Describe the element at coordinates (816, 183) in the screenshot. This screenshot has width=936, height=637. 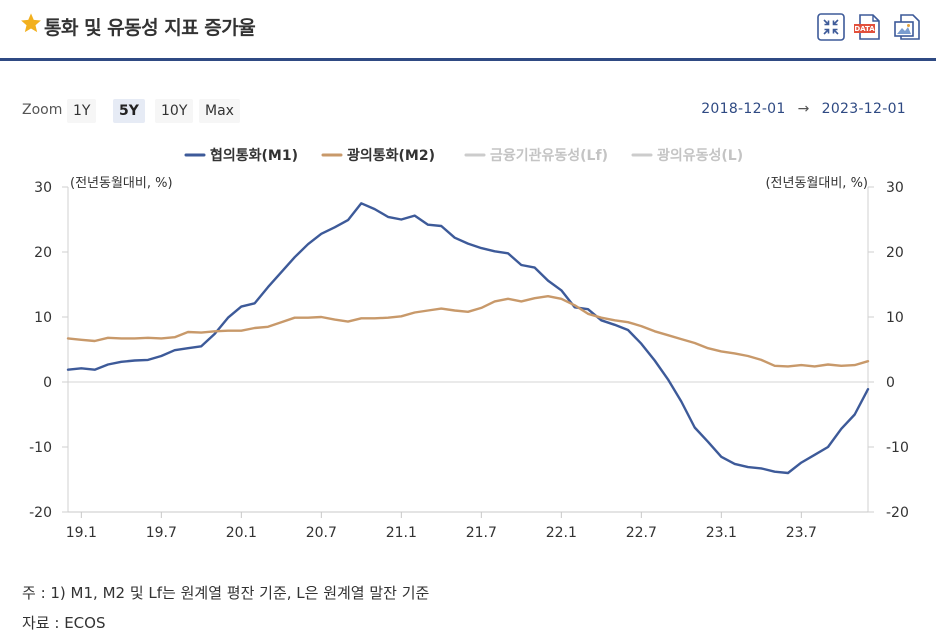
I see `y-axis-label-right: (전년동월대비, %)` at that location.